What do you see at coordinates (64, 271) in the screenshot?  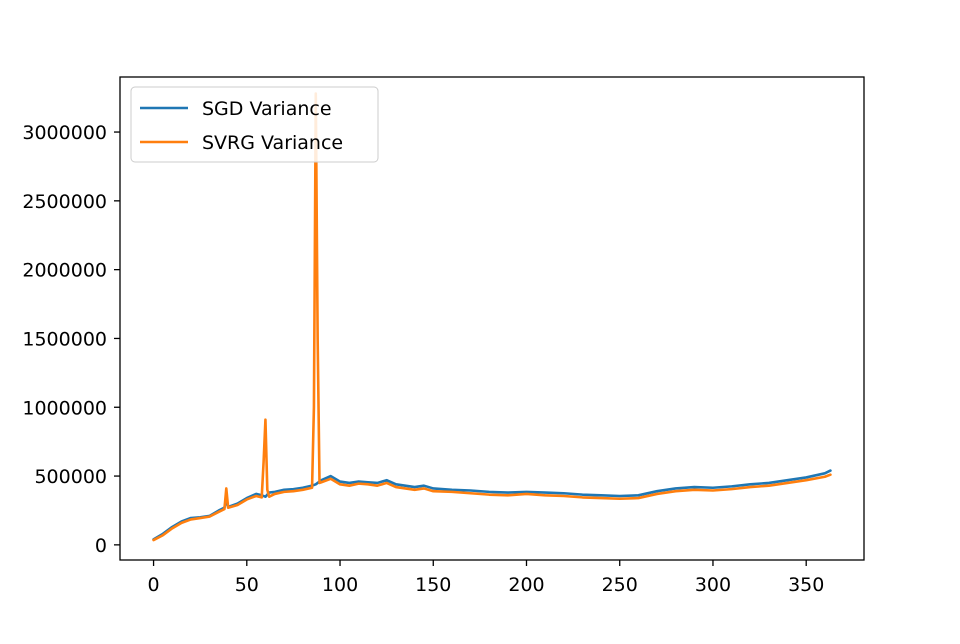 I see `y-tick-label: 2000000` at bounding box center [64, 271].